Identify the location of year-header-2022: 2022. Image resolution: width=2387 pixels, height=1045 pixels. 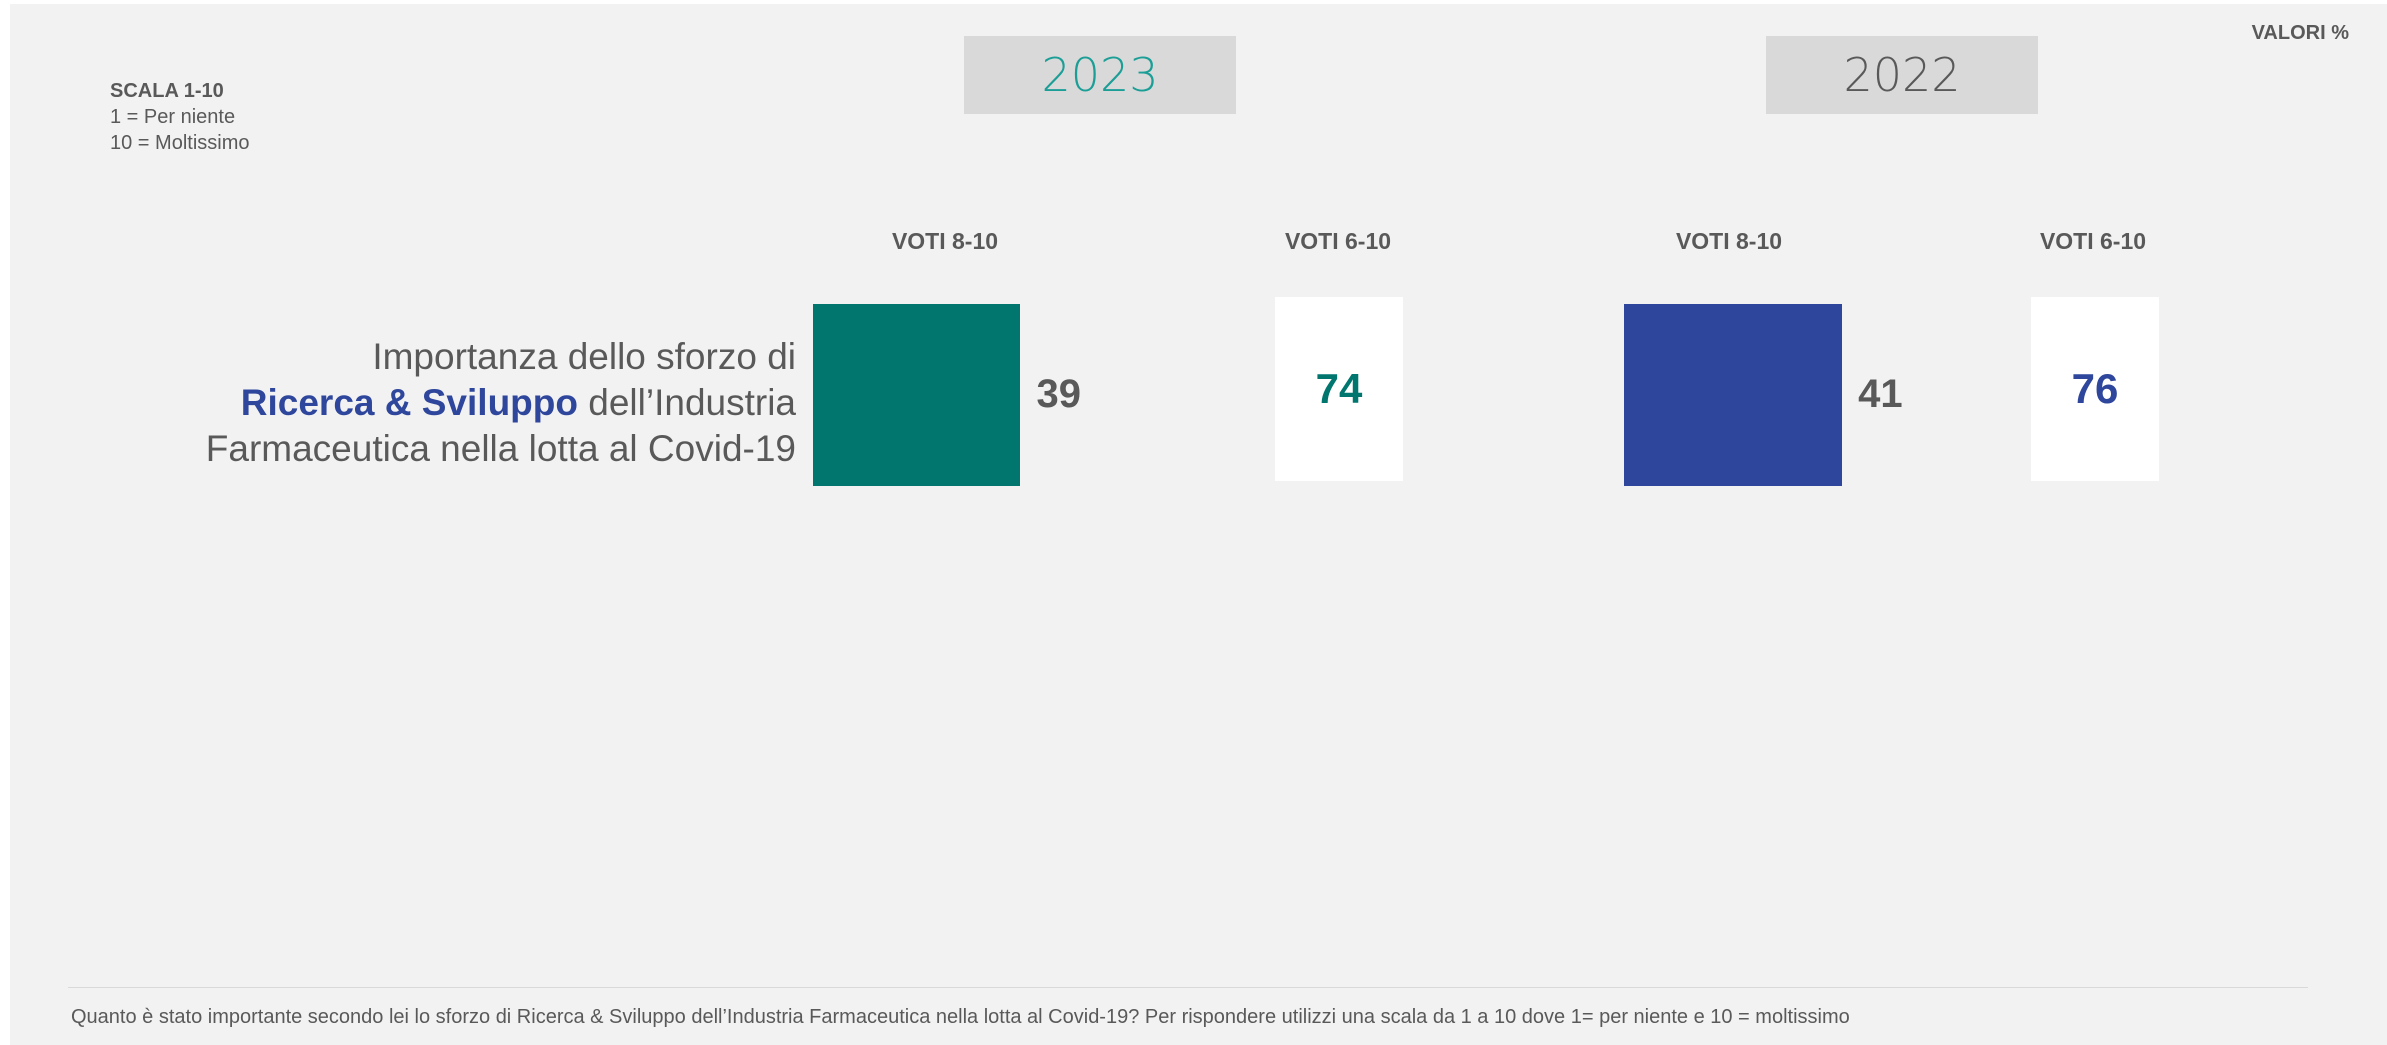
(1902, 75).